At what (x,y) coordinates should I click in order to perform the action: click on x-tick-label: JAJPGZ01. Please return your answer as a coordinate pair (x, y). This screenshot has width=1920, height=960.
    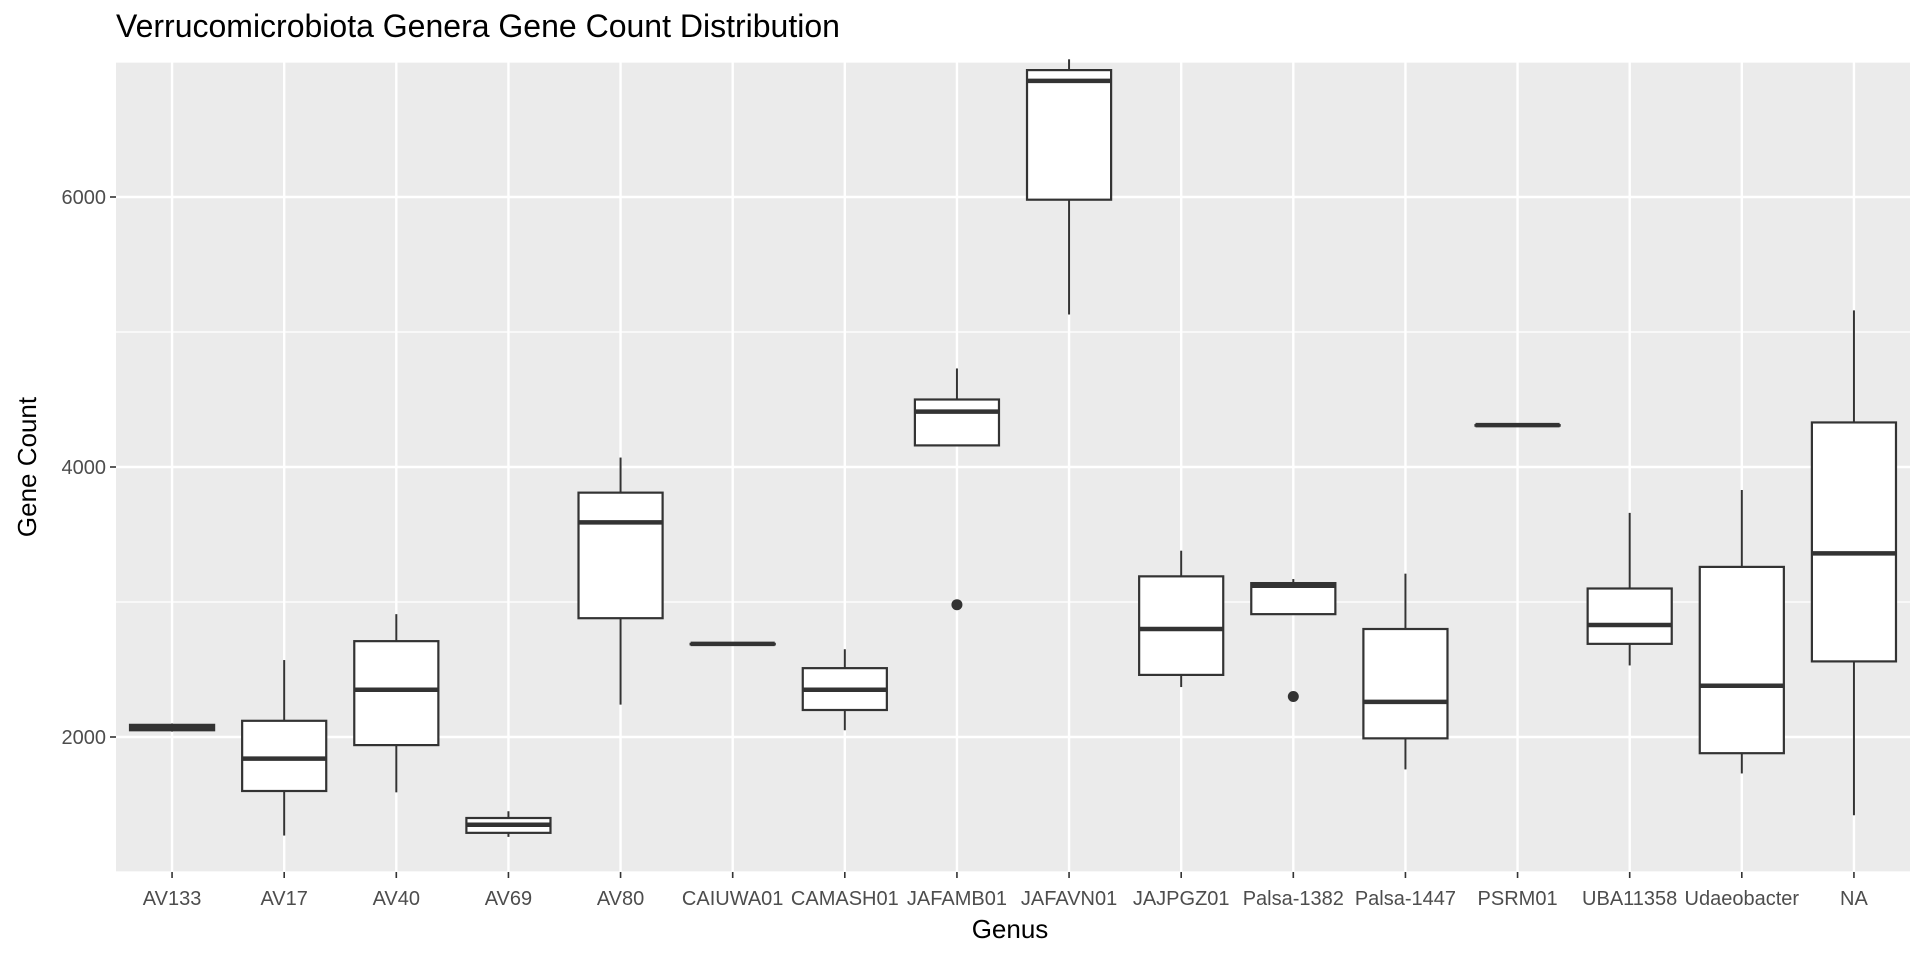
    Looking at the image, I should click on (1181, 899).